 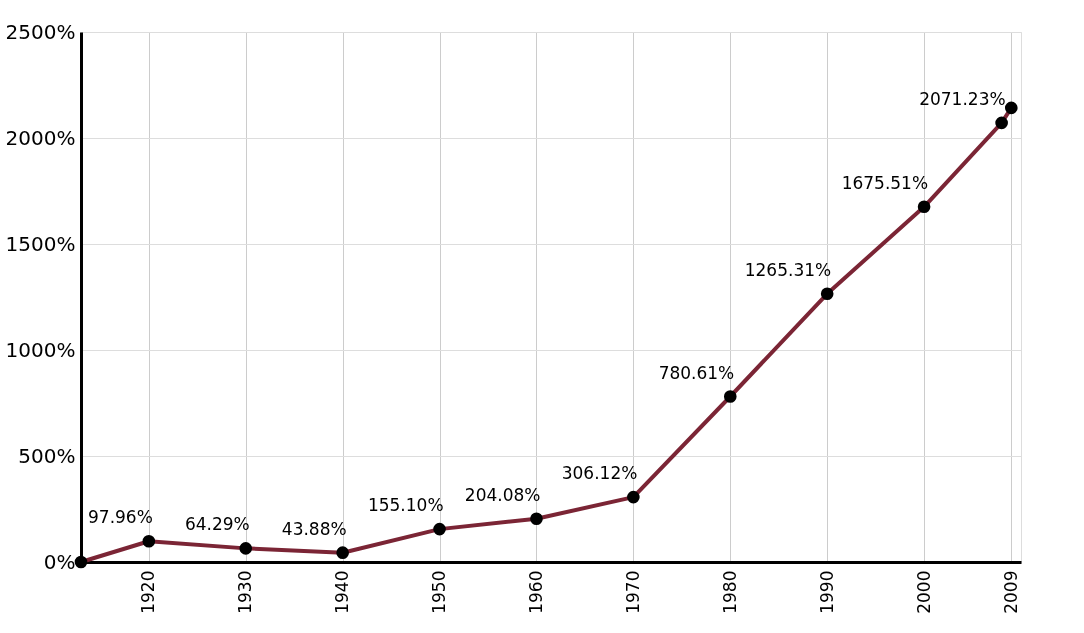 What do you see at coordinates (120, 517) in the screenshot?
I see `data-label: 97.96%` at bounding box center [120, 517].